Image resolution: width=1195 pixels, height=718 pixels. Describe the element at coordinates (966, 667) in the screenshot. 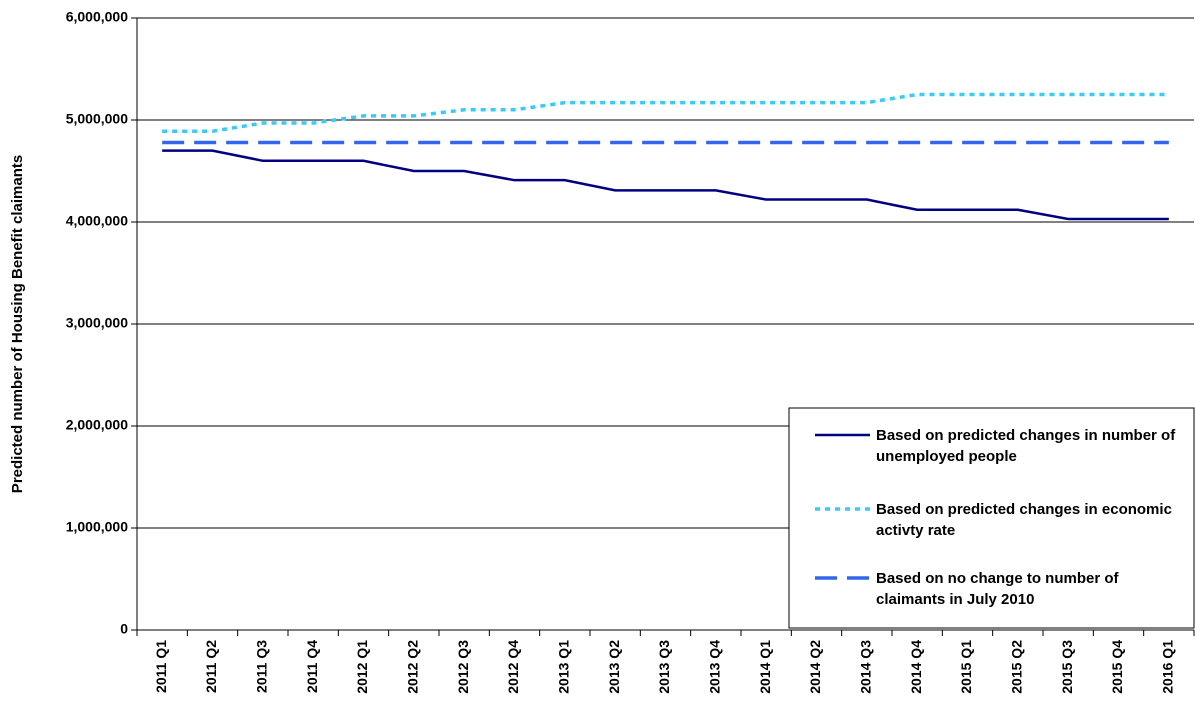

I see `x-tick-label: 2015 Q1` at that location.